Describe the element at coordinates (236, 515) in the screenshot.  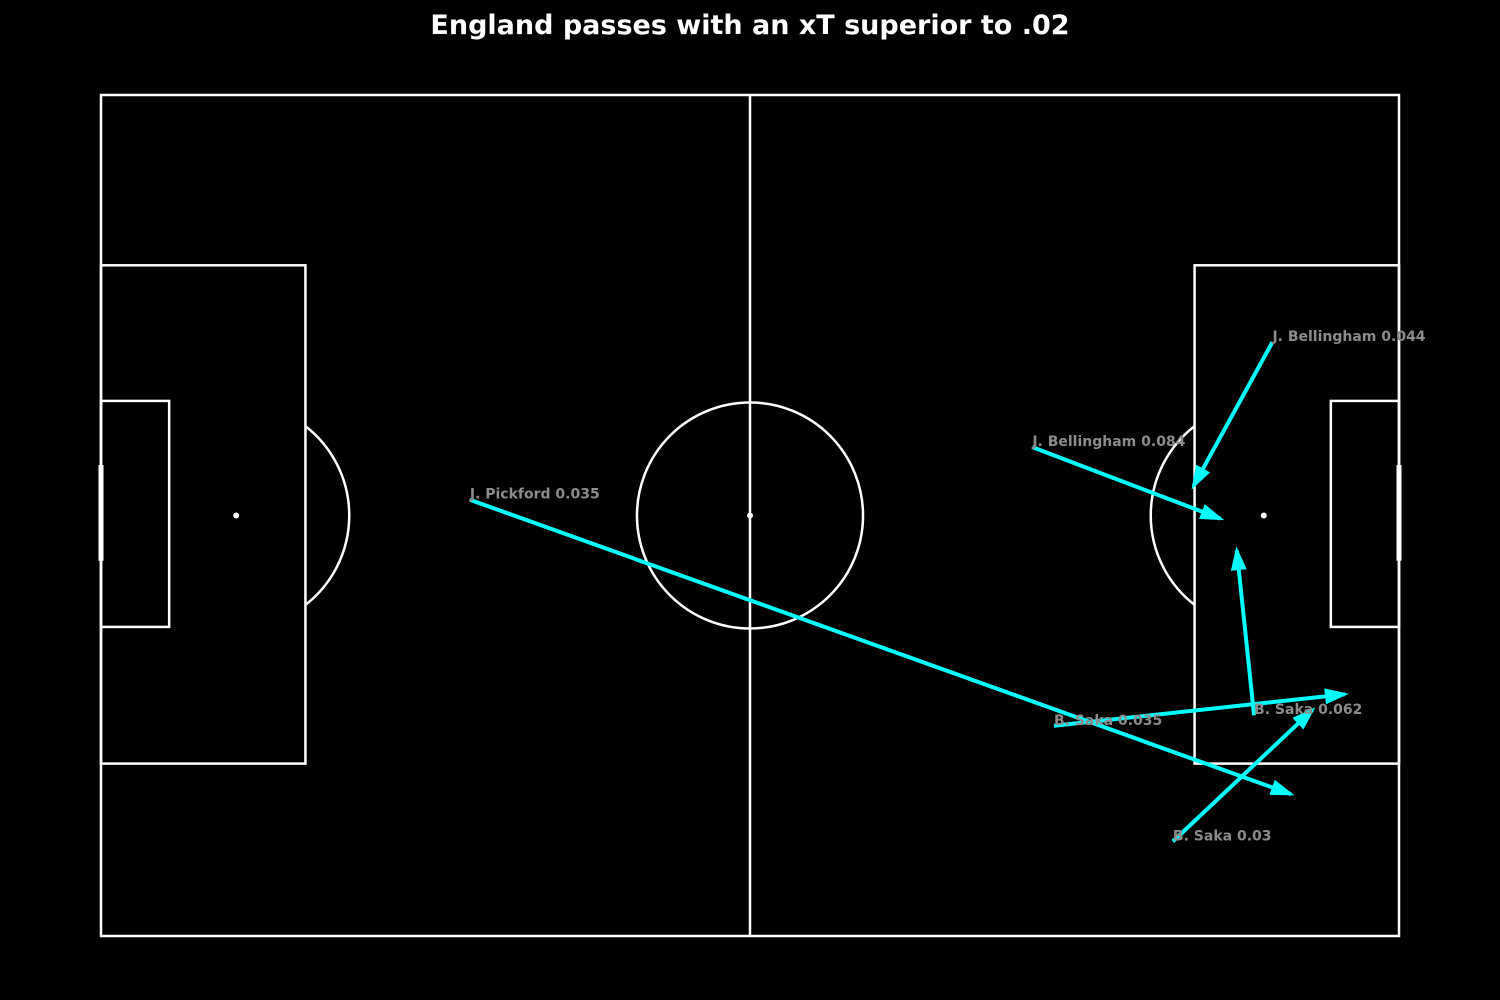
I see `left-penalty-spot` at that location.